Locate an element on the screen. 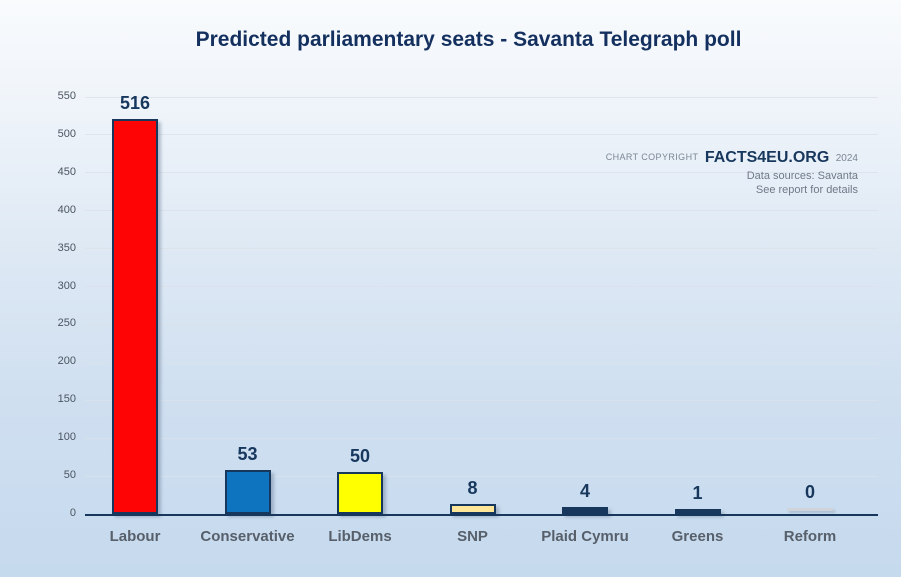 The image size is (901, 577). bar-reform is located at coordinates (810, 509).